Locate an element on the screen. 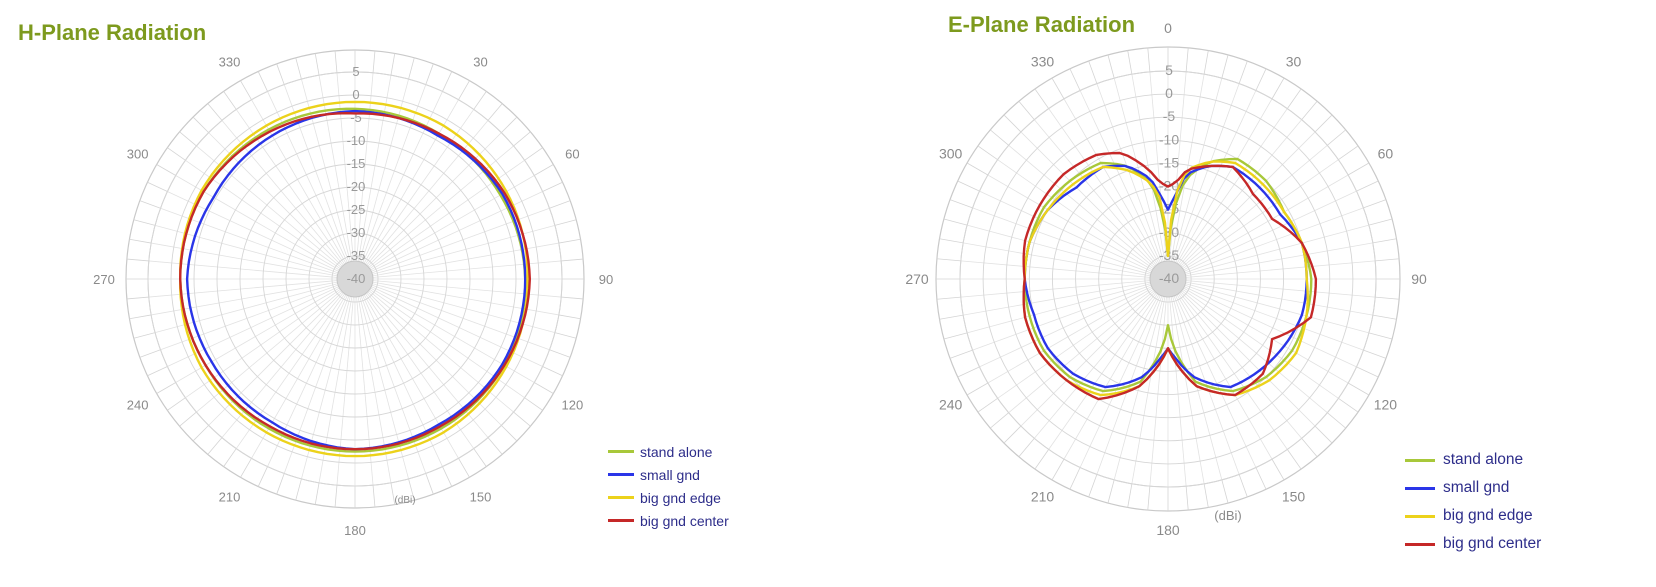 The width and height of the screenshot is (1656, 587). legend-item: stand alone is located at coordinates (1473, 460).